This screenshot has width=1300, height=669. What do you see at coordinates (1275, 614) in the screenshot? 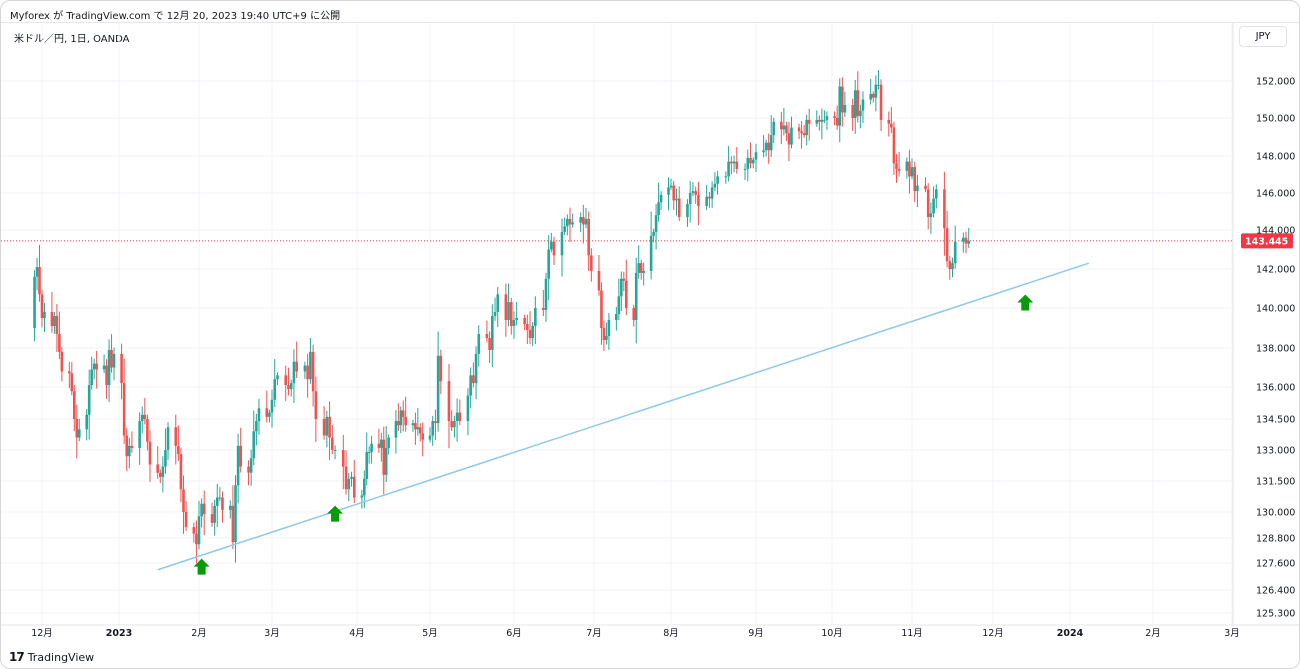
I see `price-tick: 125.300` at bounding box center [1275, 614].